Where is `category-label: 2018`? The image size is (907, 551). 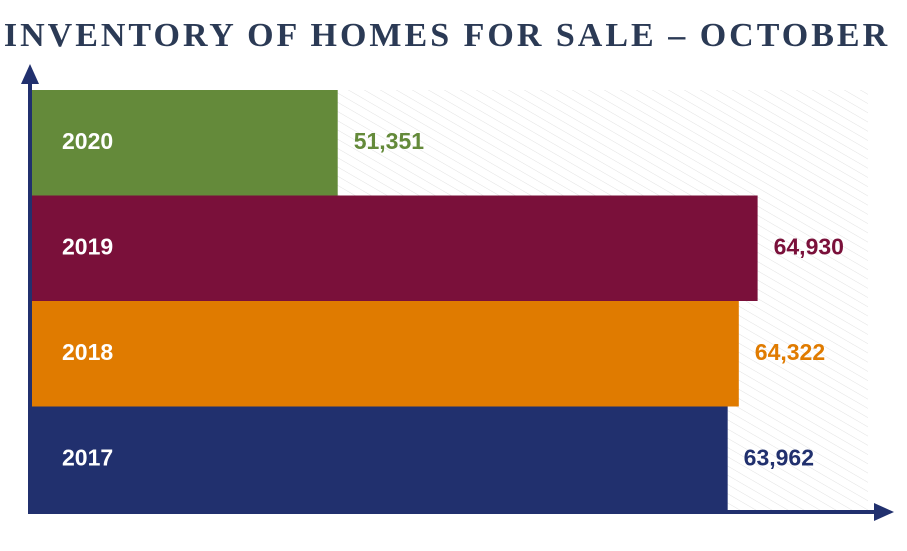 category-label: 2018 is located at coordinates (87, 352).